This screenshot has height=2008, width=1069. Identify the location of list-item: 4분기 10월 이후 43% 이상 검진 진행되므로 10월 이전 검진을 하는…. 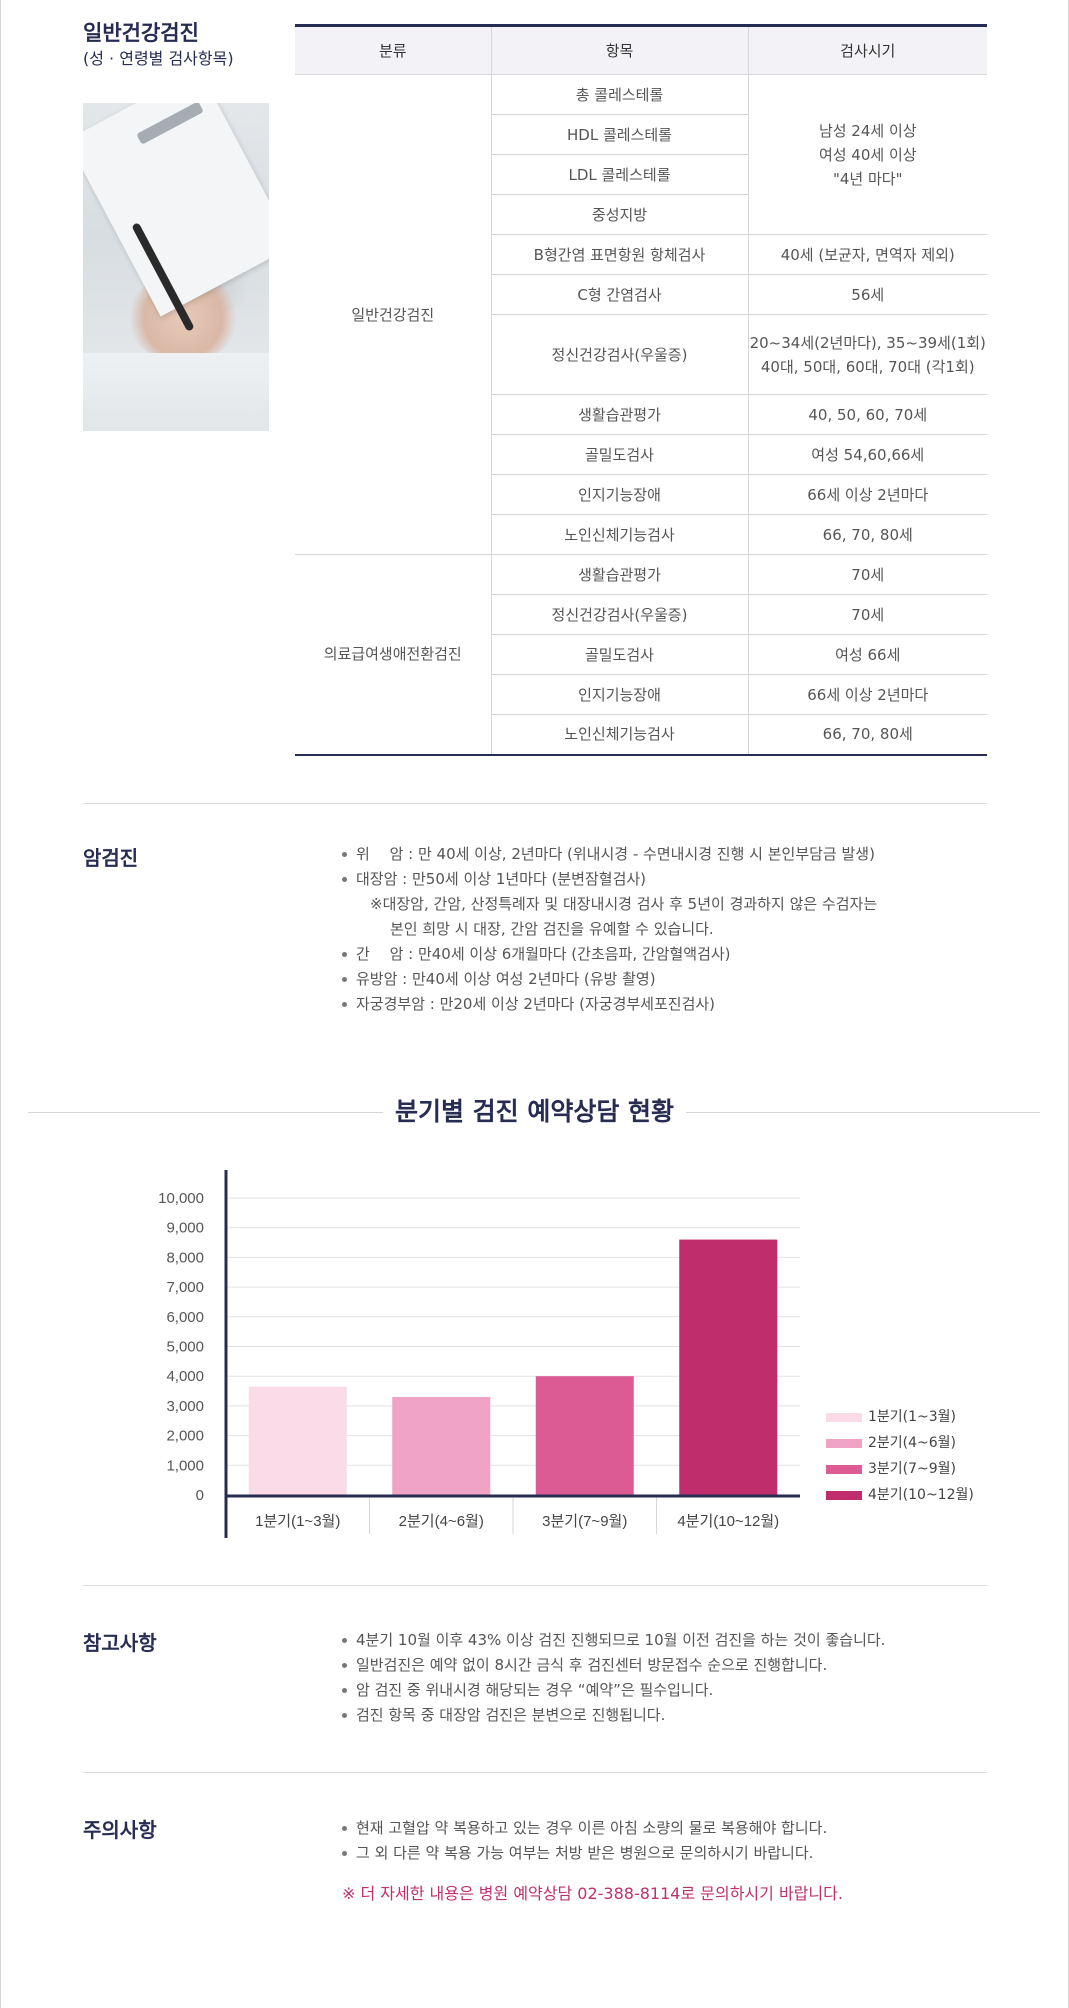
(612, 1640).